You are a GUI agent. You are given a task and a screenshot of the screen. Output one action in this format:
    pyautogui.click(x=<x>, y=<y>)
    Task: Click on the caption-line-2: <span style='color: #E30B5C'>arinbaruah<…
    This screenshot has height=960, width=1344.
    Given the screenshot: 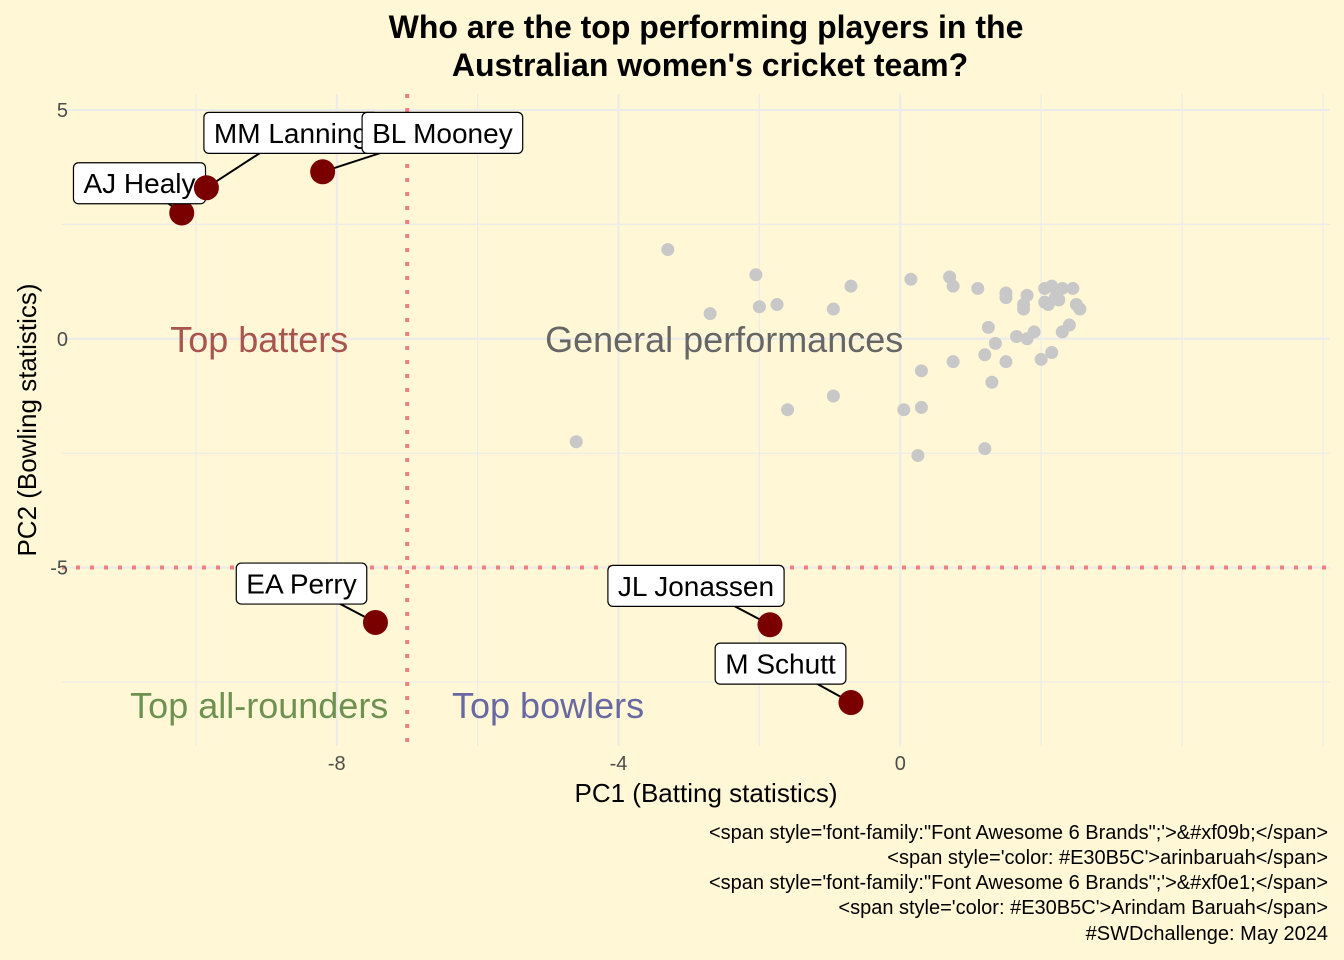 What is the action you would take?
    pyautogui.click(x=1107, y=858)
    